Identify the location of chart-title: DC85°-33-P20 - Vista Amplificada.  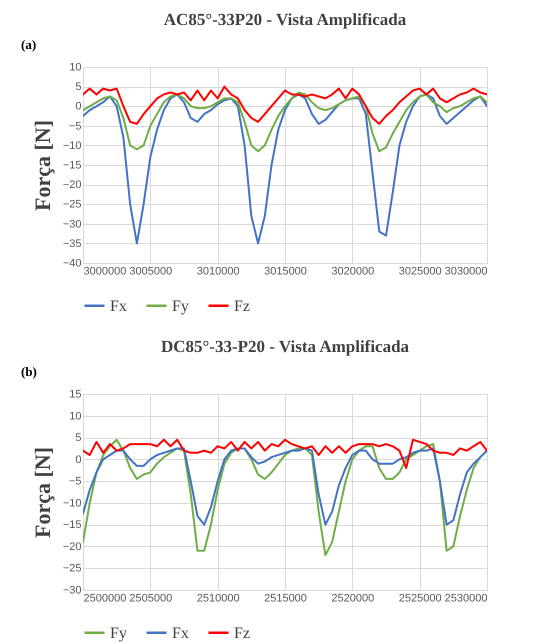
(285, 346).